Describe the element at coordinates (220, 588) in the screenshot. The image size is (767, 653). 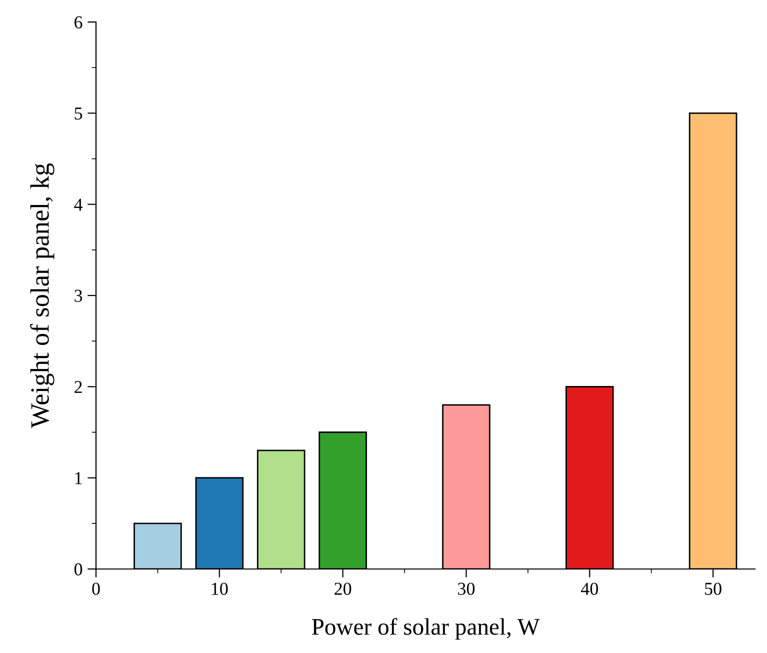
I see `x-tick-label: 10` at that location.